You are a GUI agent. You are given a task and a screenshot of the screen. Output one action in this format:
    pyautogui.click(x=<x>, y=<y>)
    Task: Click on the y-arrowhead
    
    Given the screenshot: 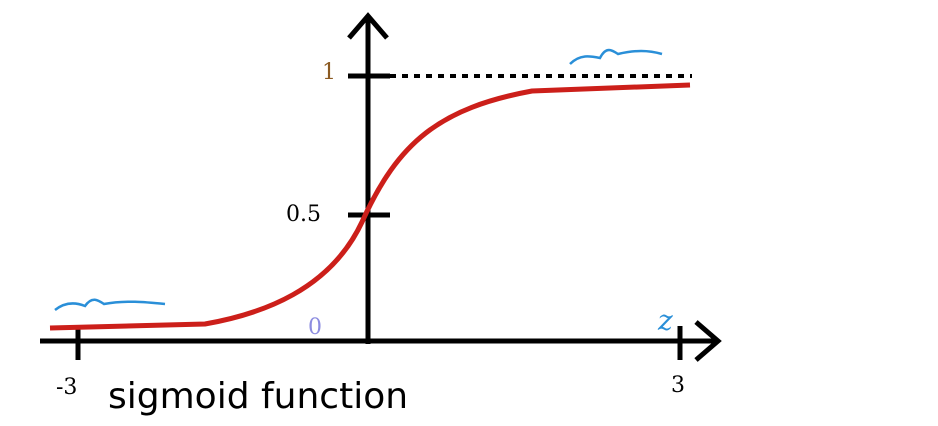 What is the action you would take?
    pyautogui.click(x=368, y=26)
    